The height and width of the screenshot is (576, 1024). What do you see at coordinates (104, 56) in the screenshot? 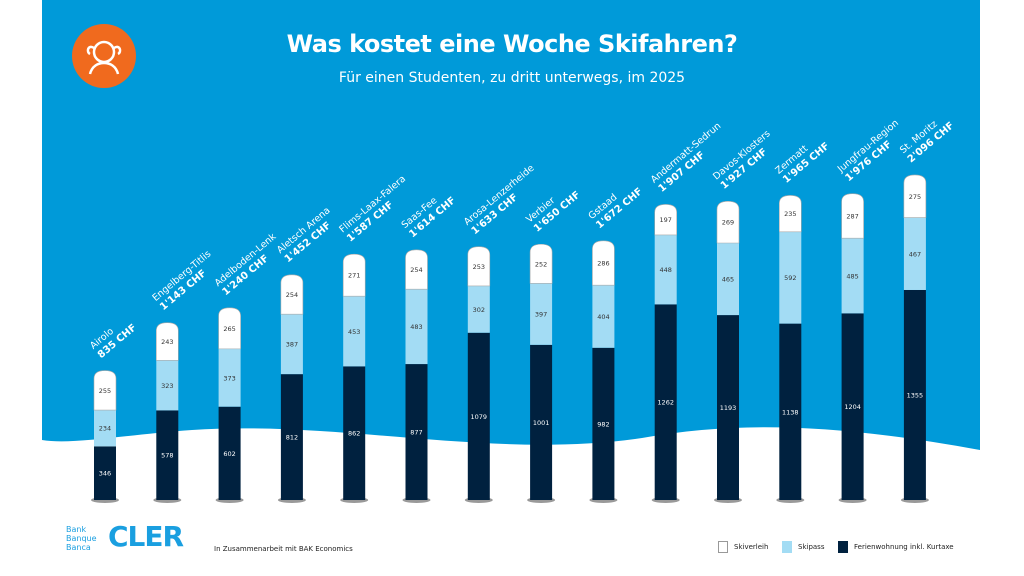
I see `student-avatar-icon` at bounding box center [104, 56].